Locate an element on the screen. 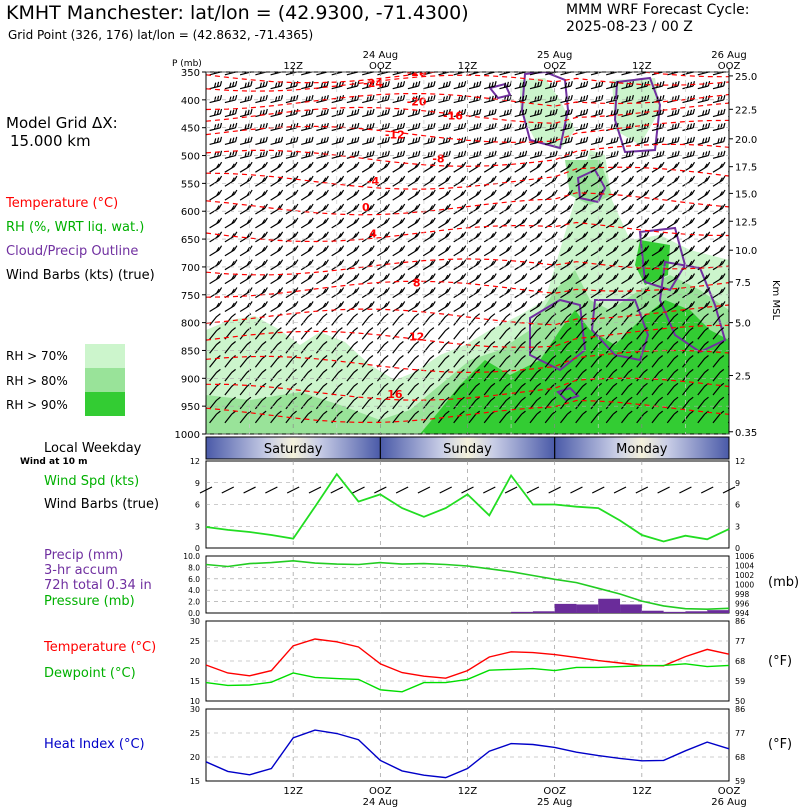 The image size is (810, 811). y-tick-label-right: 1002 is located at coordinates (744, 575).